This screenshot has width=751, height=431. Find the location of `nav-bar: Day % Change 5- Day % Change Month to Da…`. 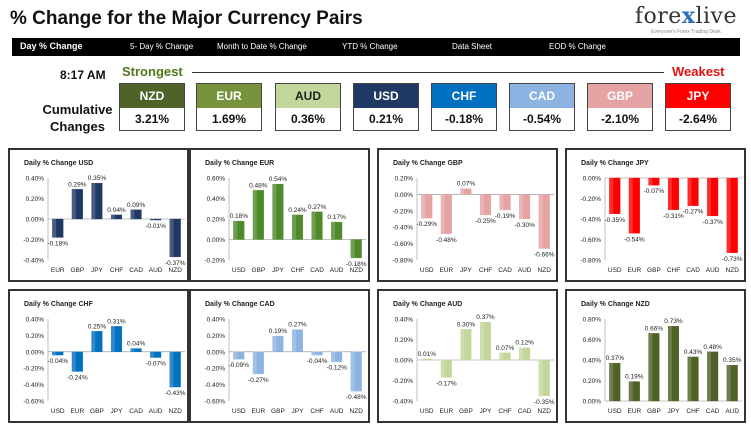

nav-bar: Day % Change 5- Day % Change Month to Da… is located at coordinates (376, 47).